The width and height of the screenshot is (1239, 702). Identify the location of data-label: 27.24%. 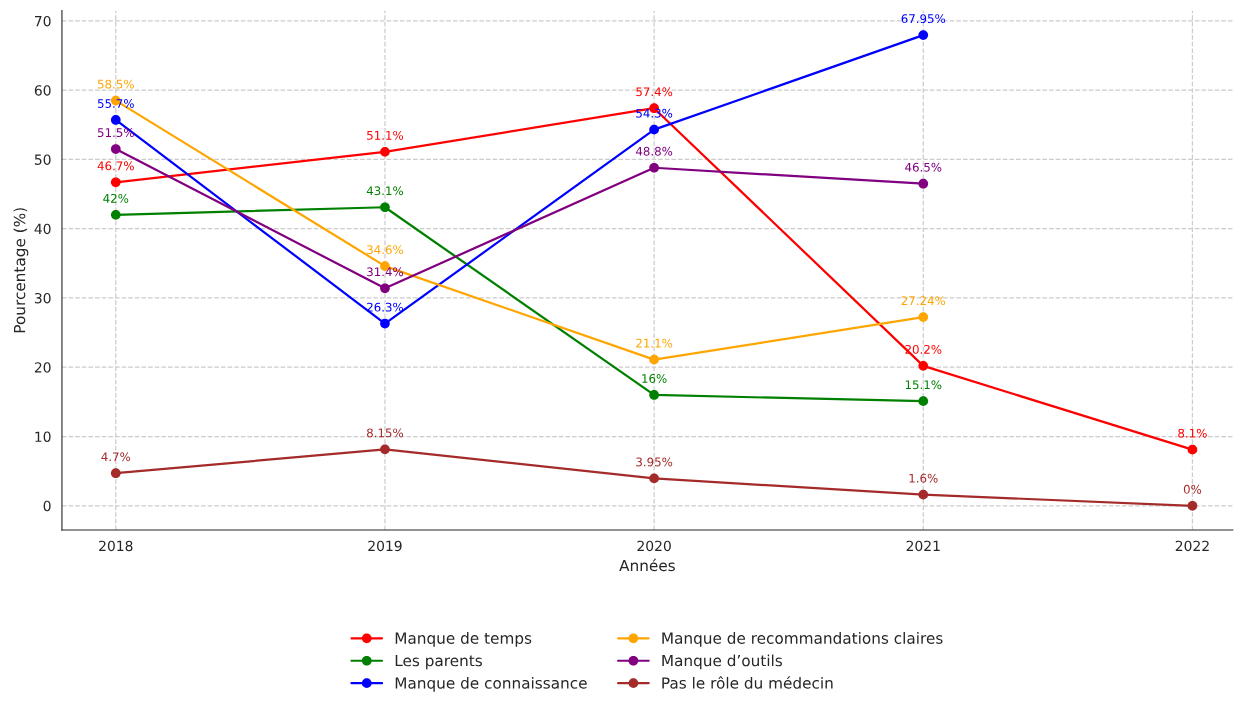
(923, 301).